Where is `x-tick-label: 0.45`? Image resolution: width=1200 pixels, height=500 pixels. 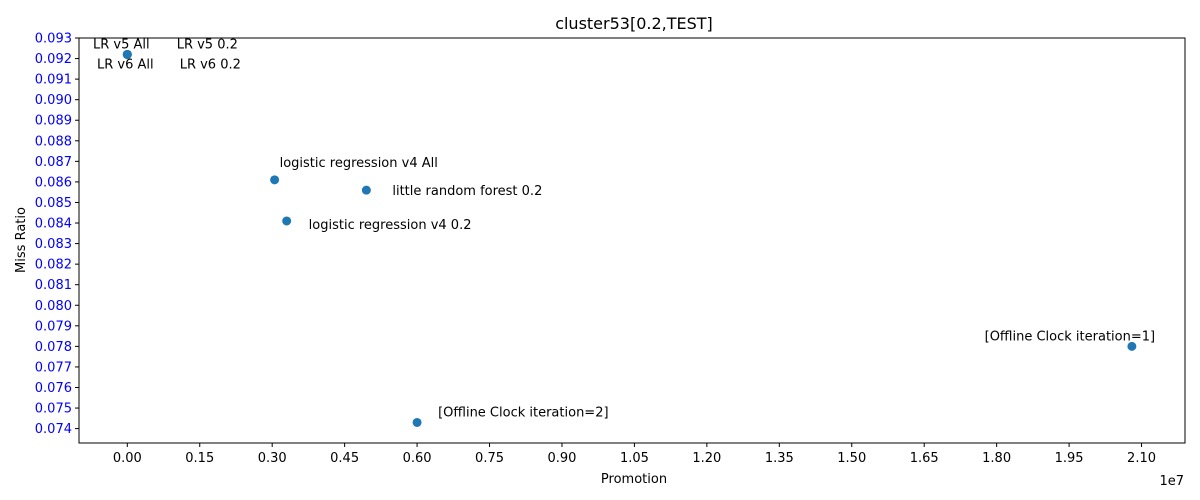 x-tick-label: 0.45 is located at coordinates (344, 458).